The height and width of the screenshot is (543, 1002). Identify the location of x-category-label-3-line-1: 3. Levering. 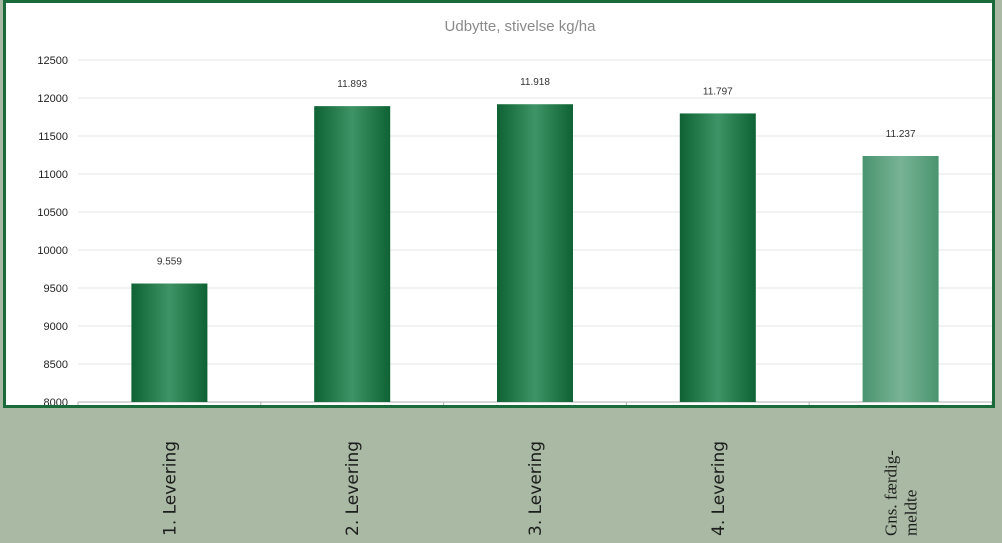
(536, 488).